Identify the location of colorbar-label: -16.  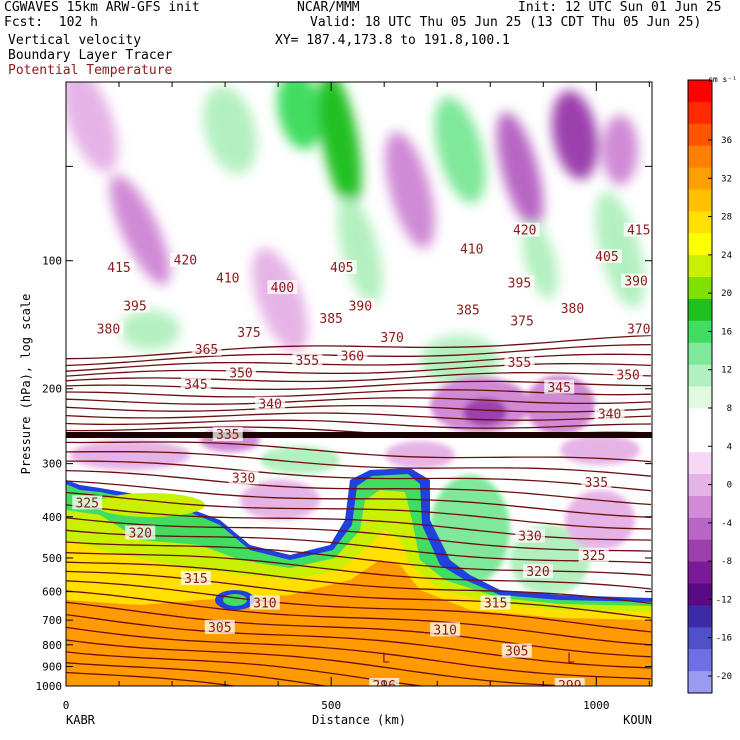
(724, 639).